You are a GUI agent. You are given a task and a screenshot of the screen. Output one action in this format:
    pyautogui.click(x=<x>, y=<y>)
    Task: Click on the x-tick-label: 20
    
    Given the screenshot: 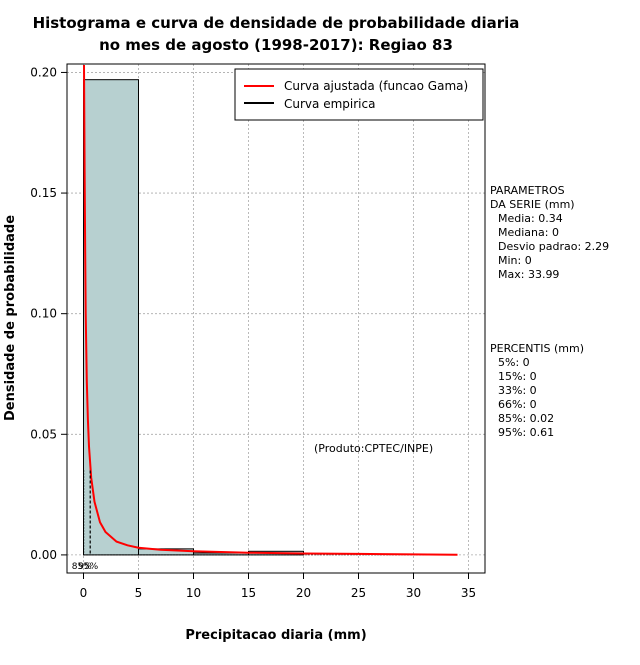 What is the action you would take?
    pyautogui.click(x=303, y=593)
    